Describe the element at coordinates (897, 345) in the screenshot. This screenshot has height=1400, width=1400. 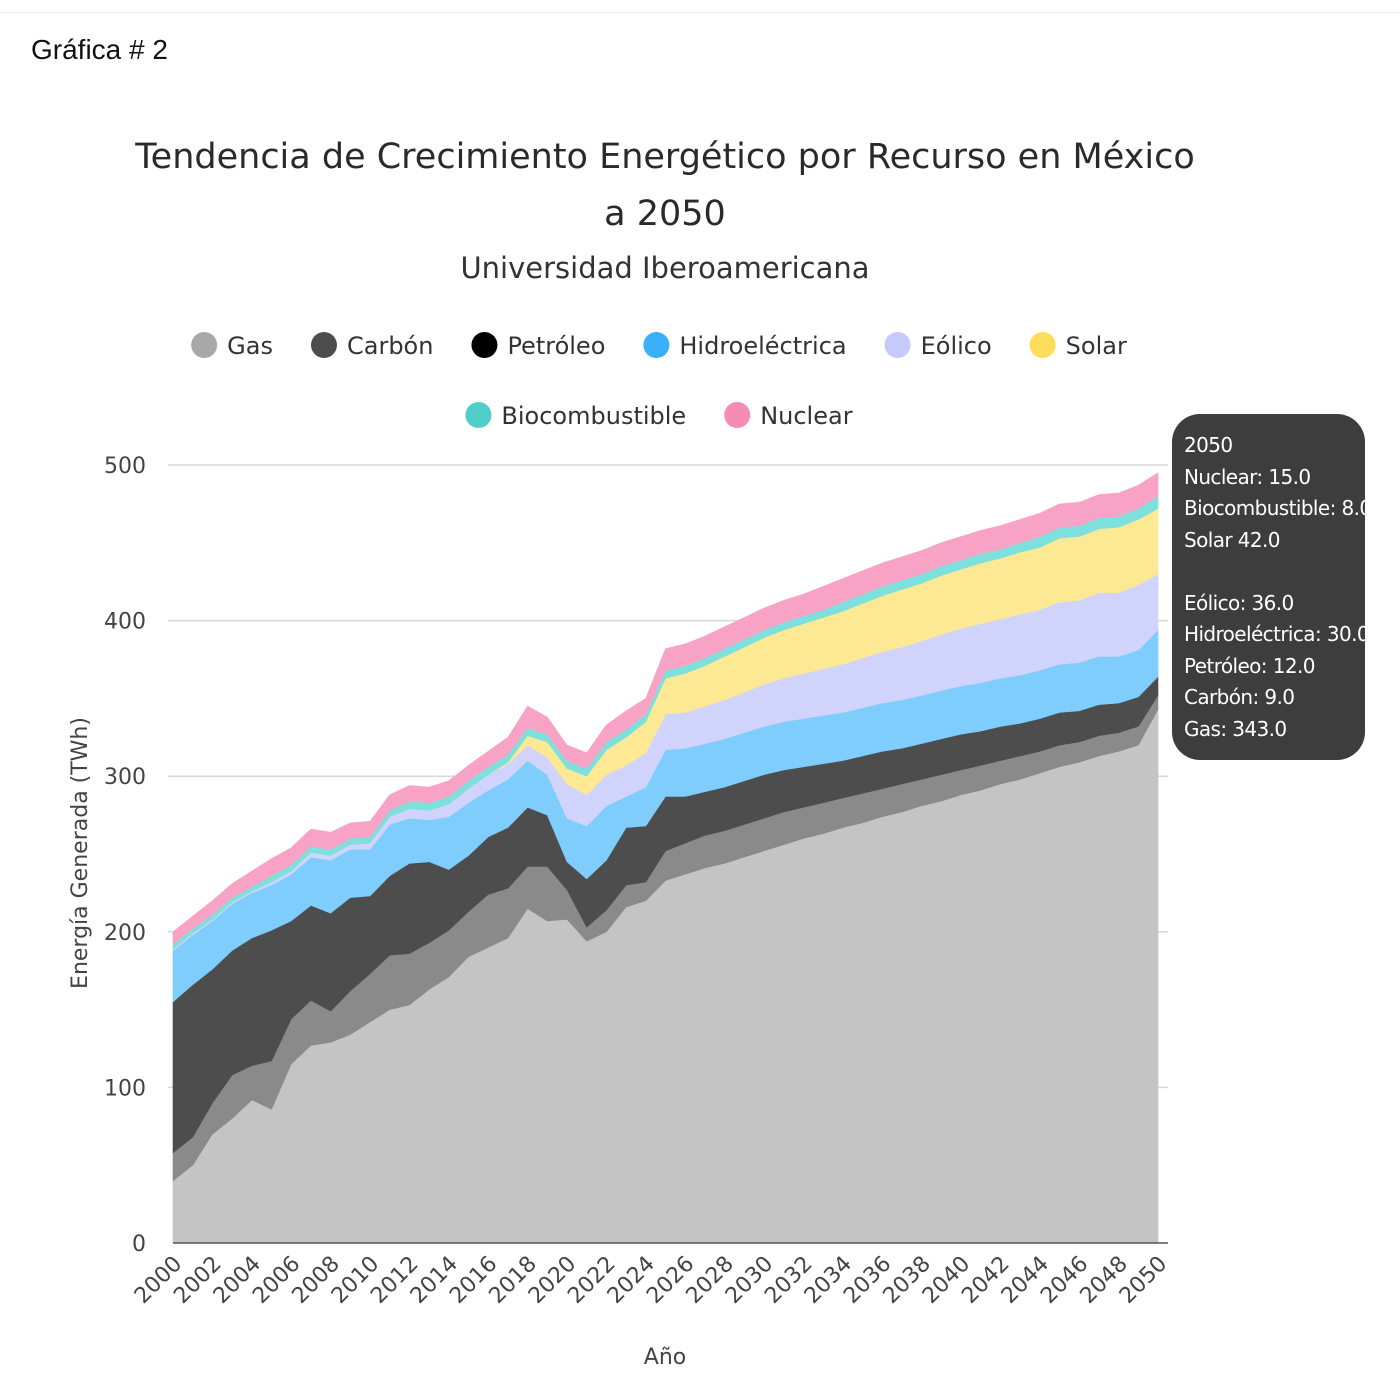
I see `legend-swatch-eolico` at that location.